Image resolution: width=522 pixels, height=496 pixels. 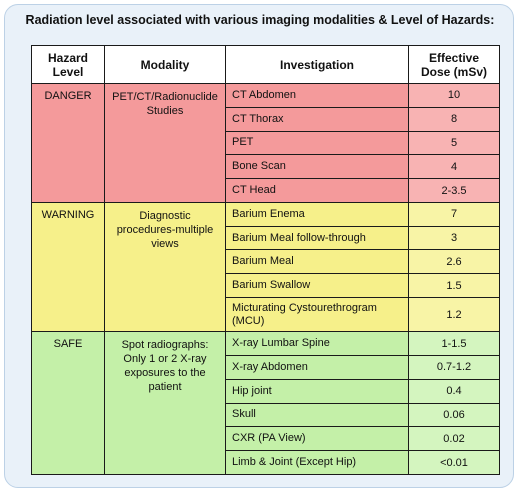 What do you see at coordinates (454, 343) in the screenshot?
I see `dose-cell: 1-1.5` at bounding box center [454, 343].